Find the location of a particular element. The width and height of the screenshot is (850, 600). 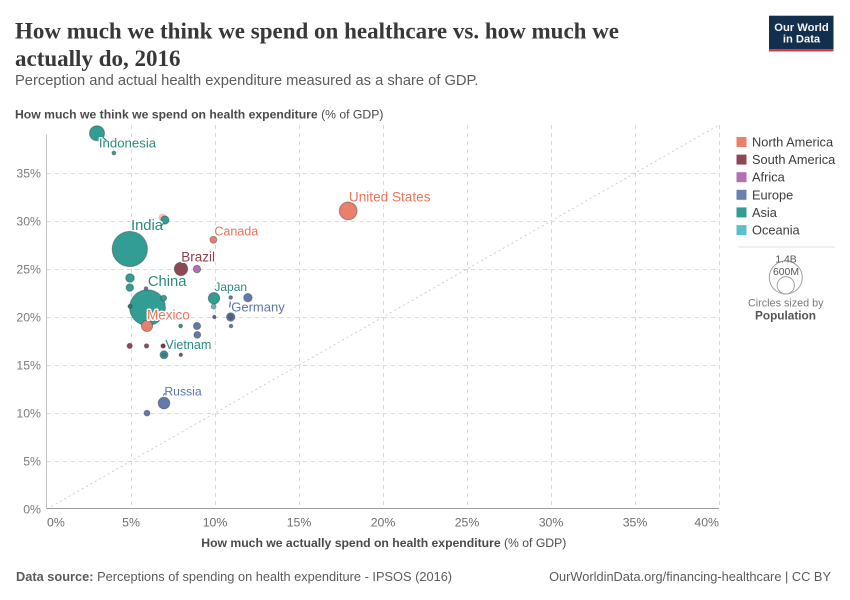

svg-text: 600M is located at coordinates (786, 272).